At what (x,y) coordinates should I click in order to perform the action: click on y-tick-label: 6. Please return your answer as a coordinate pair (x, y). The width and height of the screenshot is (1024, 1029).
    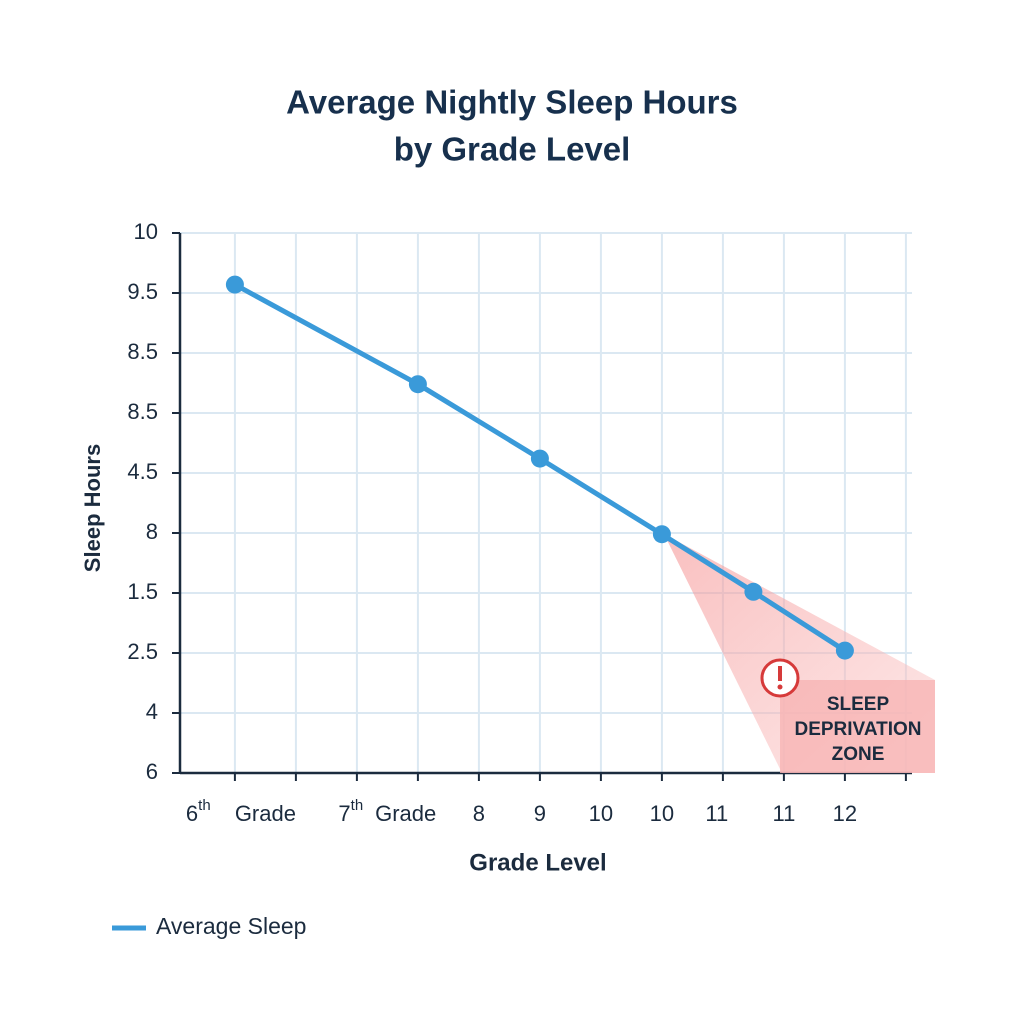
    Looking at the image, I should click on (152, 771).